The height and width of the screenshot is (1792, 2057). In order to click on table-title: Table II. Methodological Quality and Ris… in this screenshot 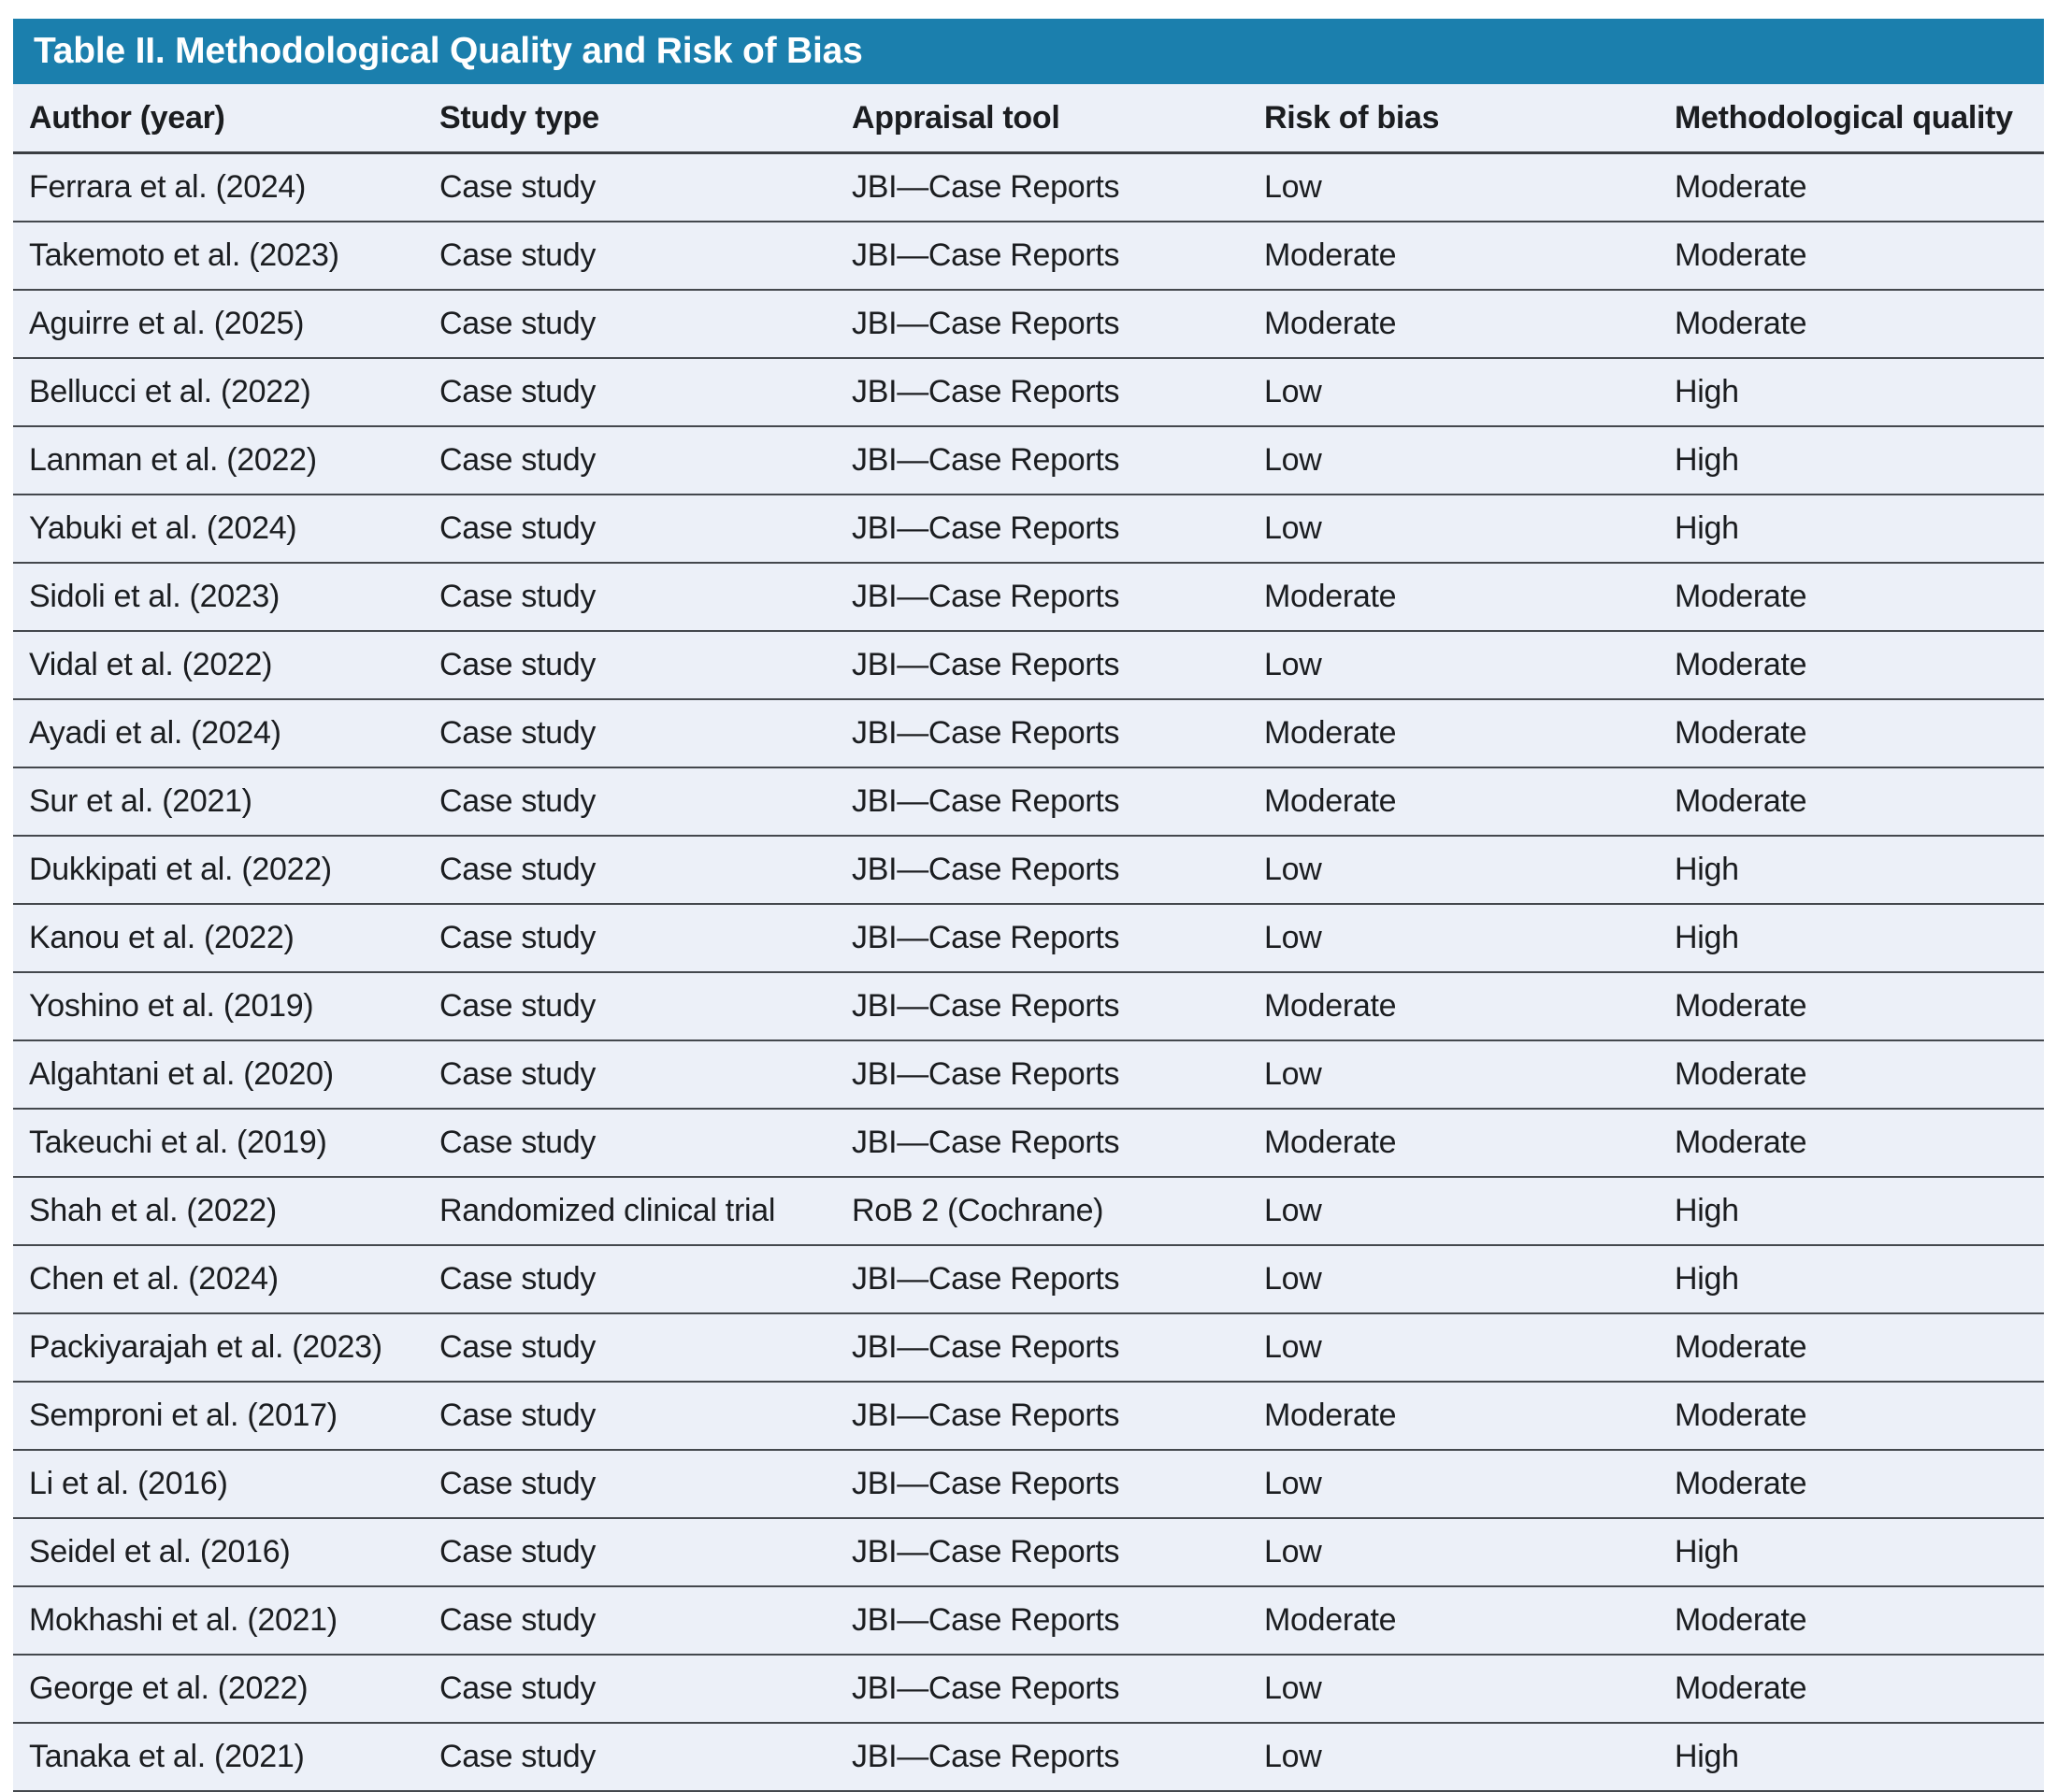, I will do `click(449, 51)`.